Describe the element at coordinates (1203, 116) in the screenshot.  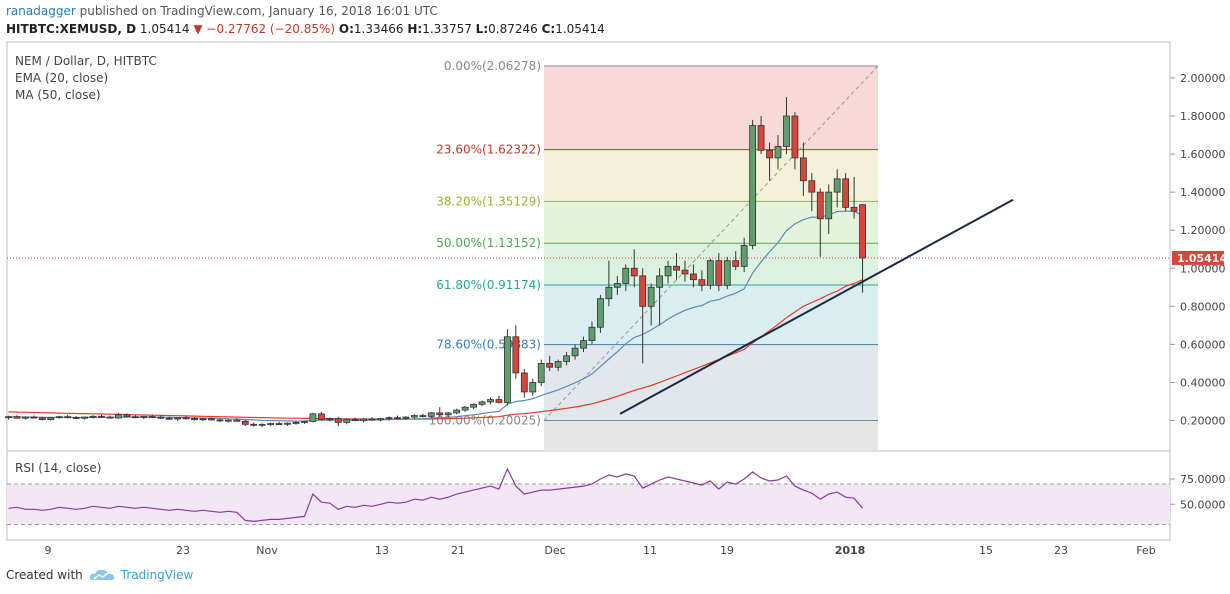
I see `y-tick-label: 1.80000` at that location.